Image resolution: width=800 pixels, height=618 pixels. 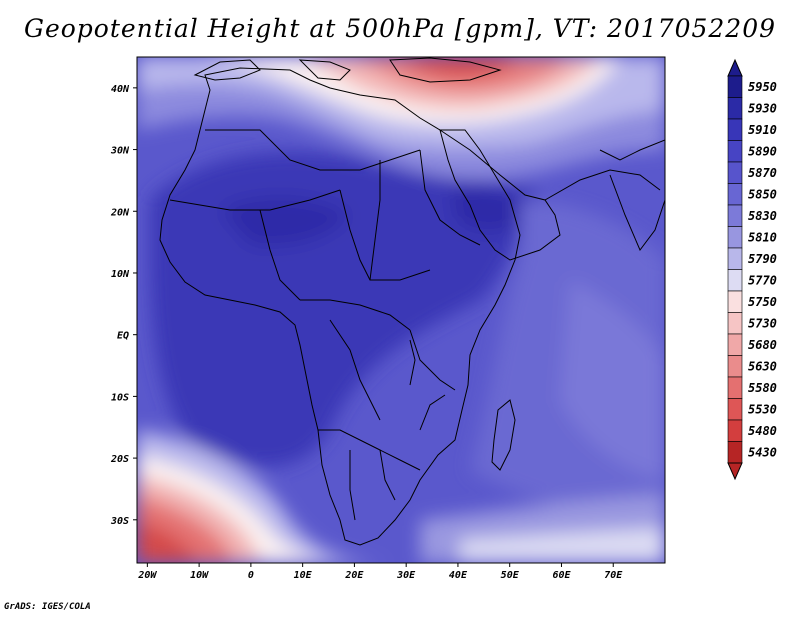 What do you see at coordinates (762, 323) in the screenshot?
I see `colorbar-label: 5730` at bounding box center [762, 323].